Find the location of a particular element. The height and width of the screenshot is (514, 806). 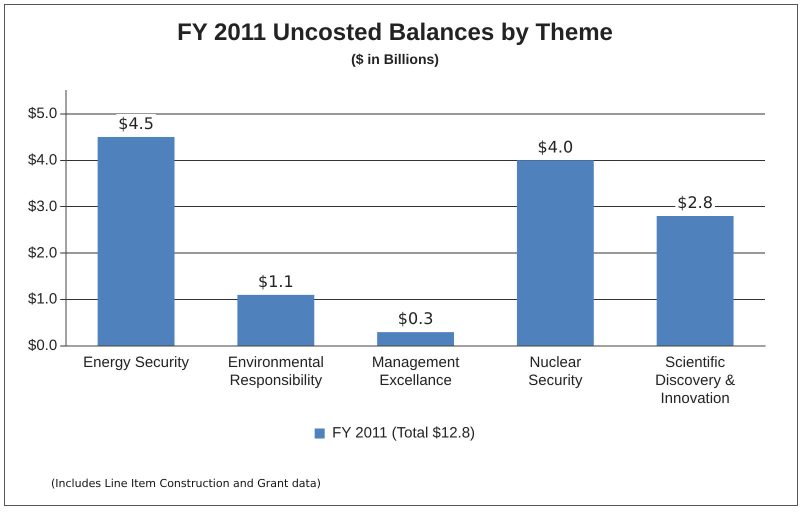

data-label: $4.0 is located at coordinates (556, 146).